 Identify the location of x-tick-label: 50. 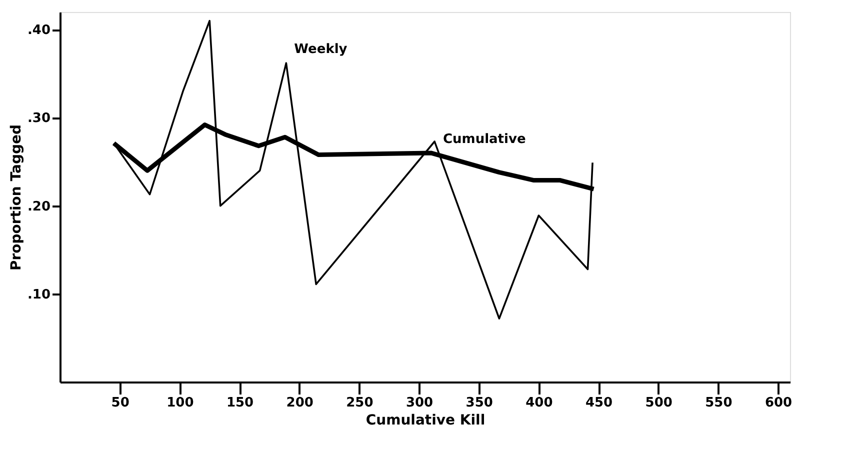
(120, 403).